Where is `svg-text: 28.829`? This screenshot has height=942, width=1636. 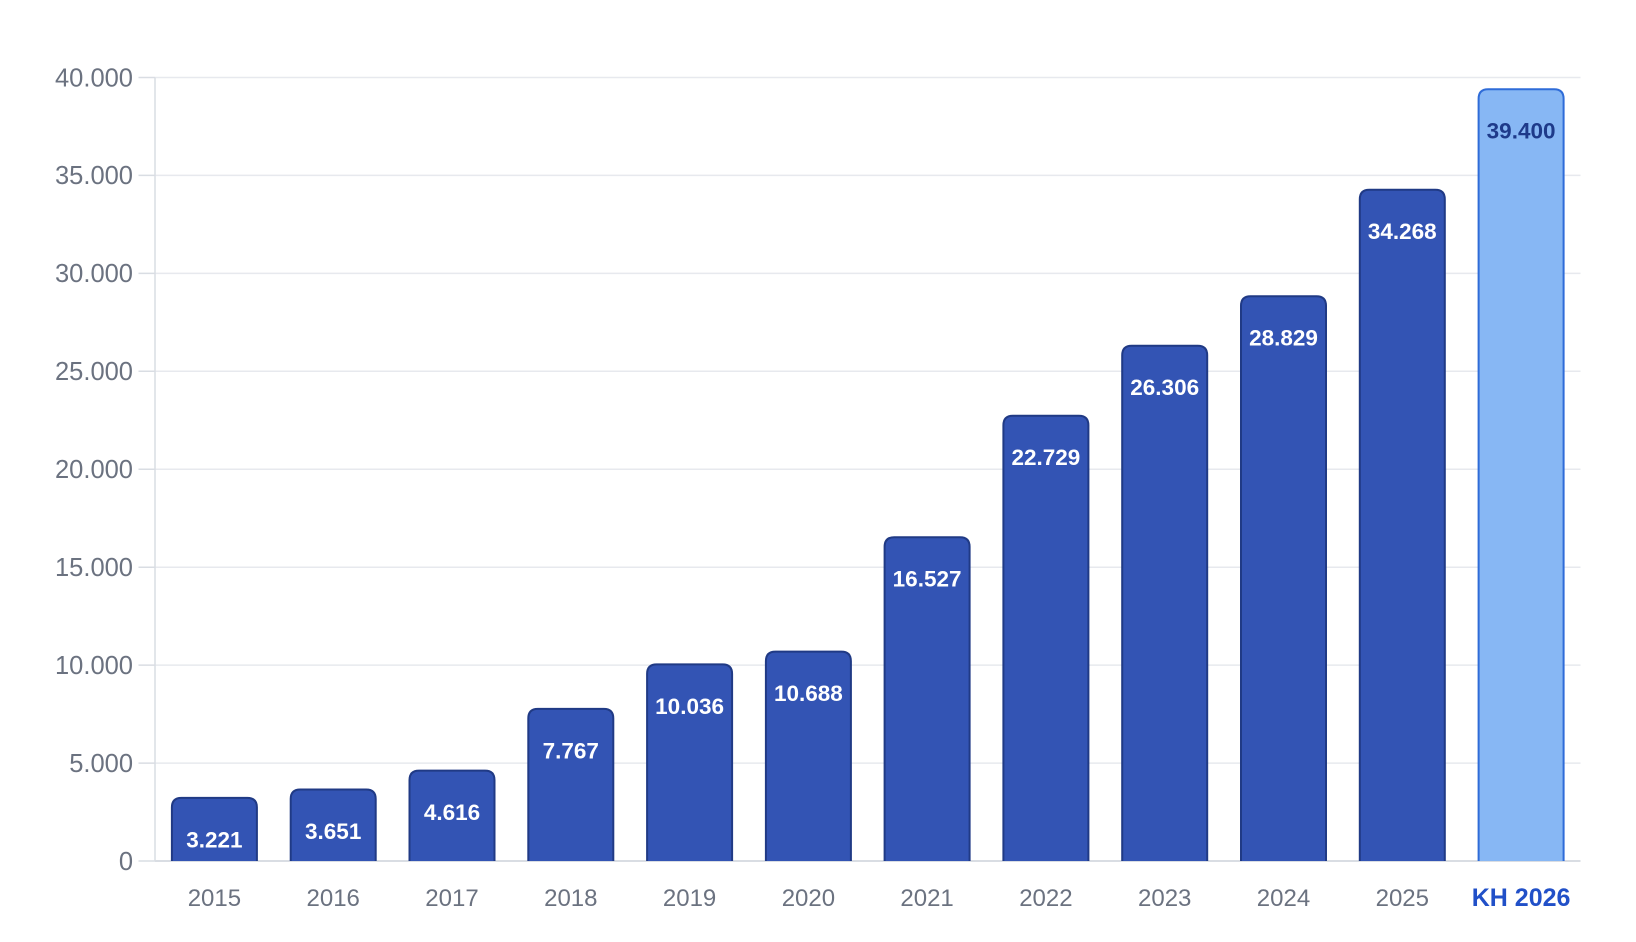
svg-text: 28.829 is located at coordinates (1283, 338).